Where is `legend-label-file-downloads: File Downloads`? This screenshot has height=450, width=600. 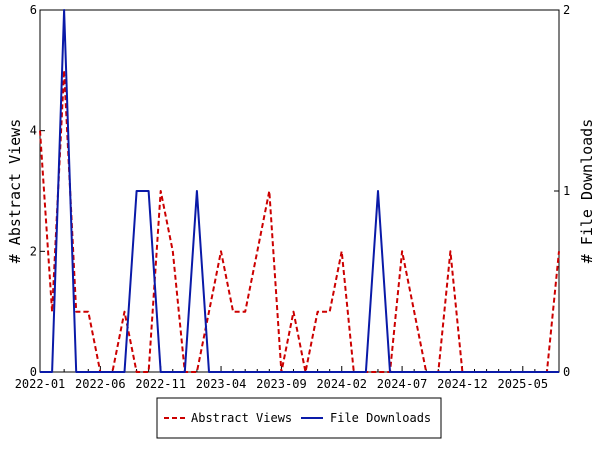
legend-label-file-downloads: File Downloads is located at coordinates (380, 418).